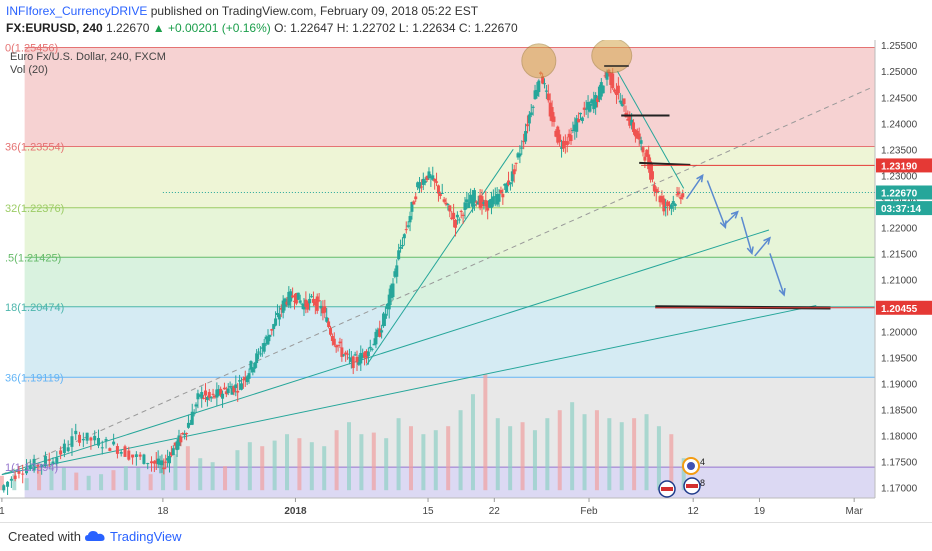 The height and width of the screenshot is (551, 932). I want to click on time-tick-label: Feb, so click(589, 511).